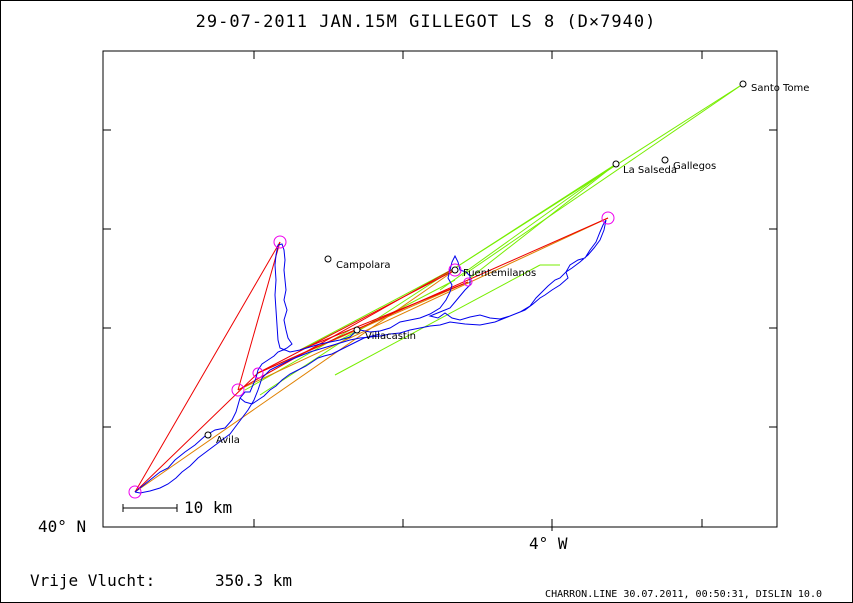 This screenshot has height=603, width=853. What do you see at coordinates (357, 330) in the screenshot?
I see `place-marker-villacastin` at bounding box center [357, 330].